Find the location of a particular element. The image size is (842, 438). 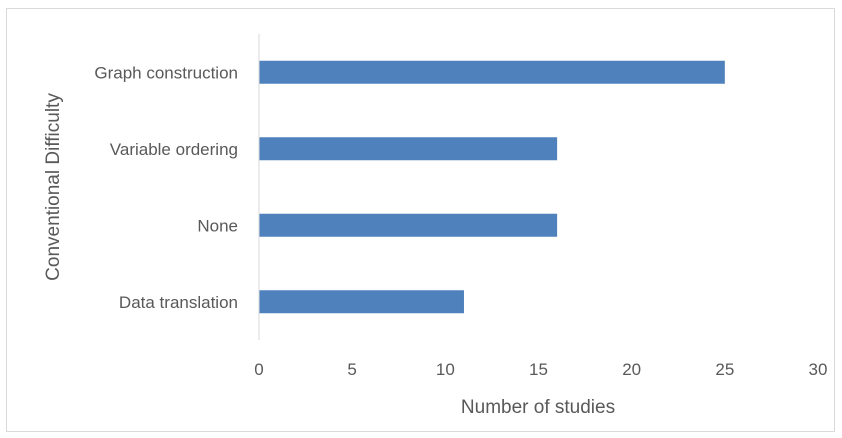

x-tick-label: 0 is located at coordinates (258, 369).